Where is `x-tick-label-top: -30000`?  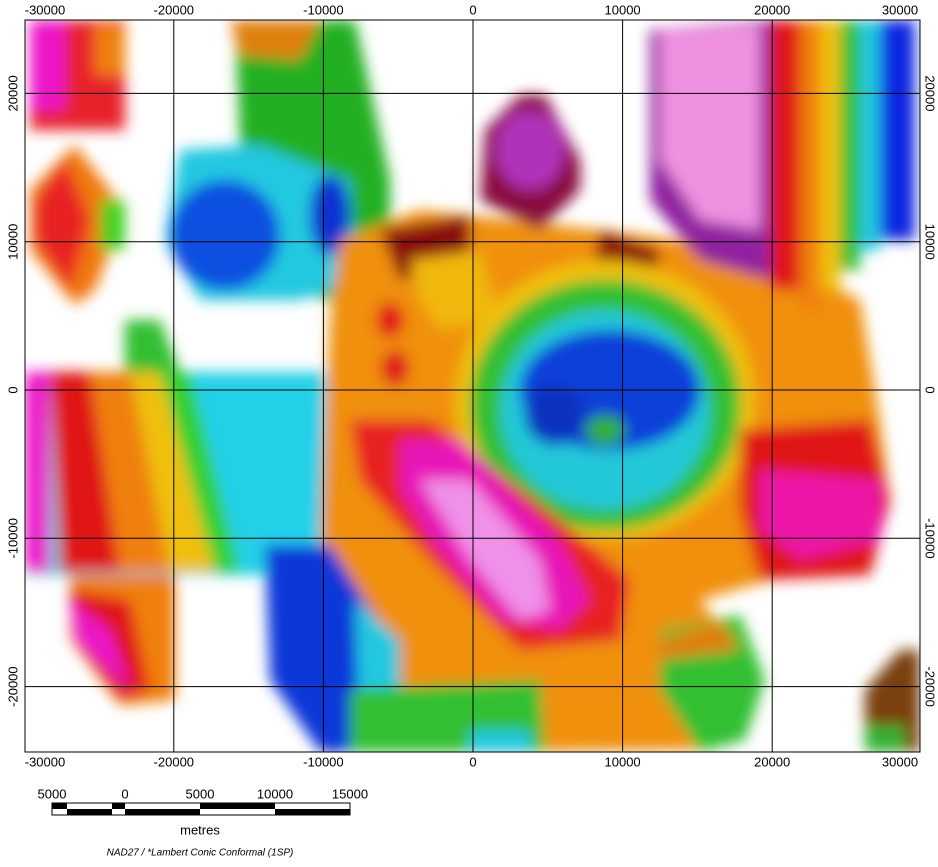 x-tick-label-top: -30000 is located at coordinates (45, 9).